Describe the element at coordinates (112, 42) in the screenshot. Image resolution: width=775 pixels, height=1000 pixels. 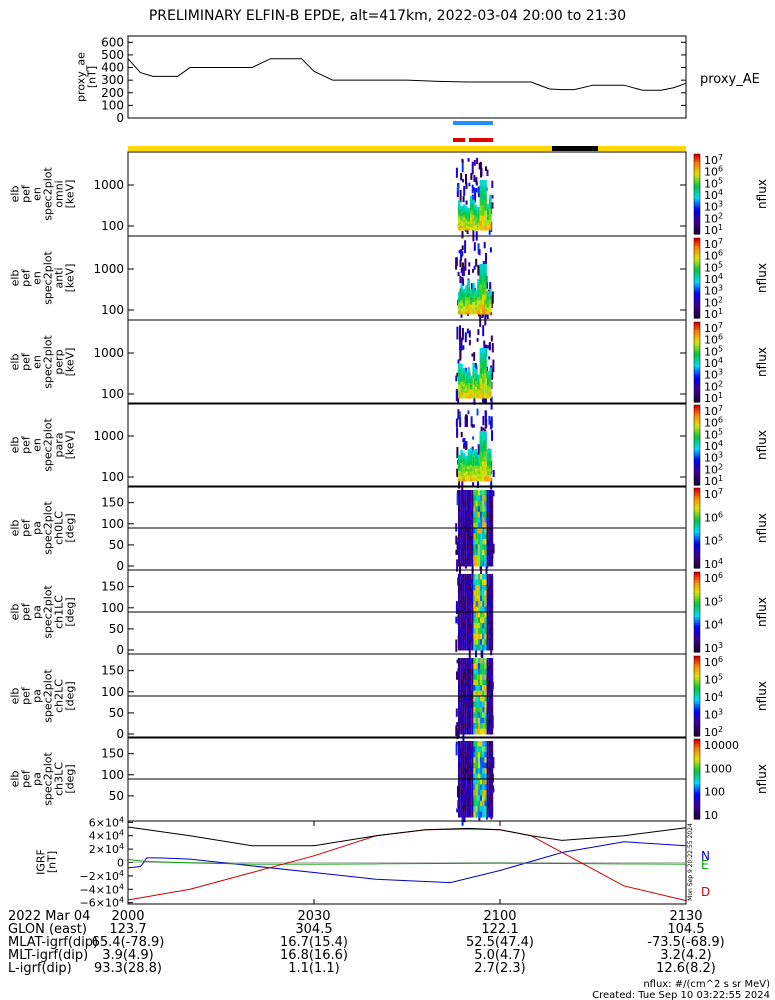
I see `proxy-ae-ytick-label: 600` at that location.